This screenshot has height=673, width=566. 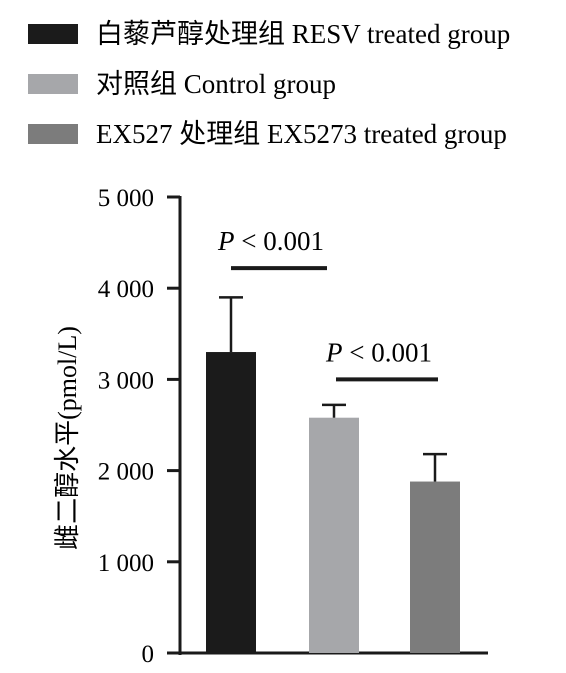 What do you see at coordinates (126, 380) in the screenshot?
I see `y-tick-label-3: 3 000` at bounding box center [126, 380].